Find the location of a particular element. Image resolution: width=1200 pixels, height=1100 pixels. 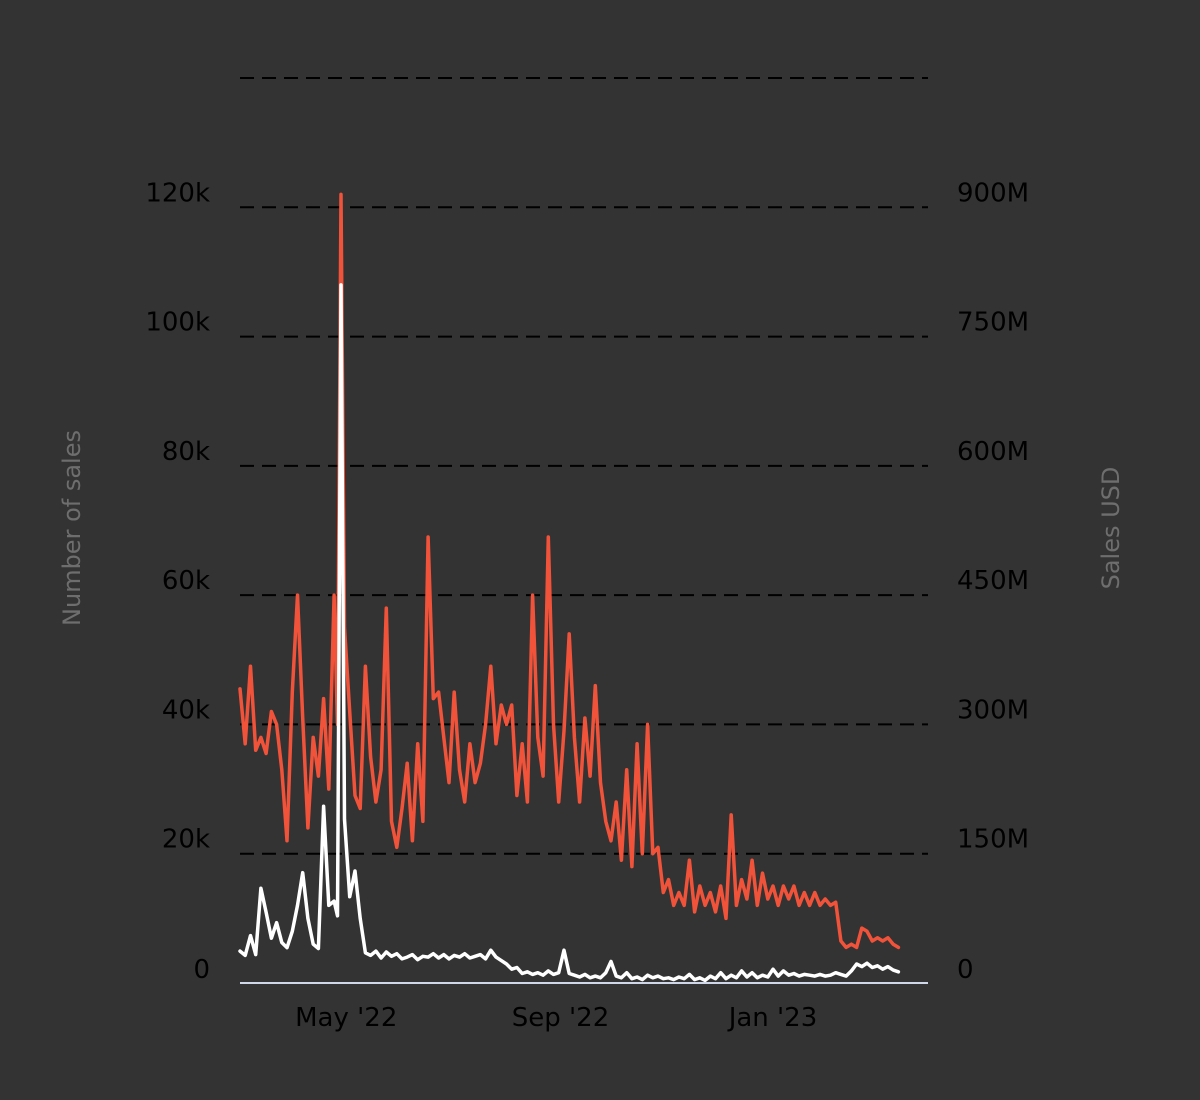

right-tick-label: 150M is located at coordinates (993, 840).